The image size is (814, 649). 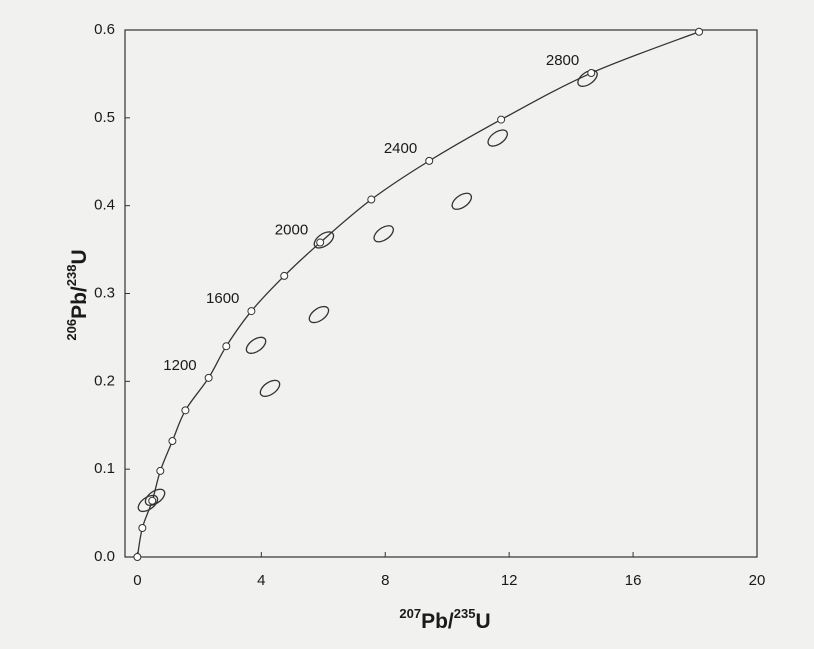 What do you see at coordinates (437, 621) in the screenshot?
I see `x-title-part: Pb/` at bounding box center [437, 621].